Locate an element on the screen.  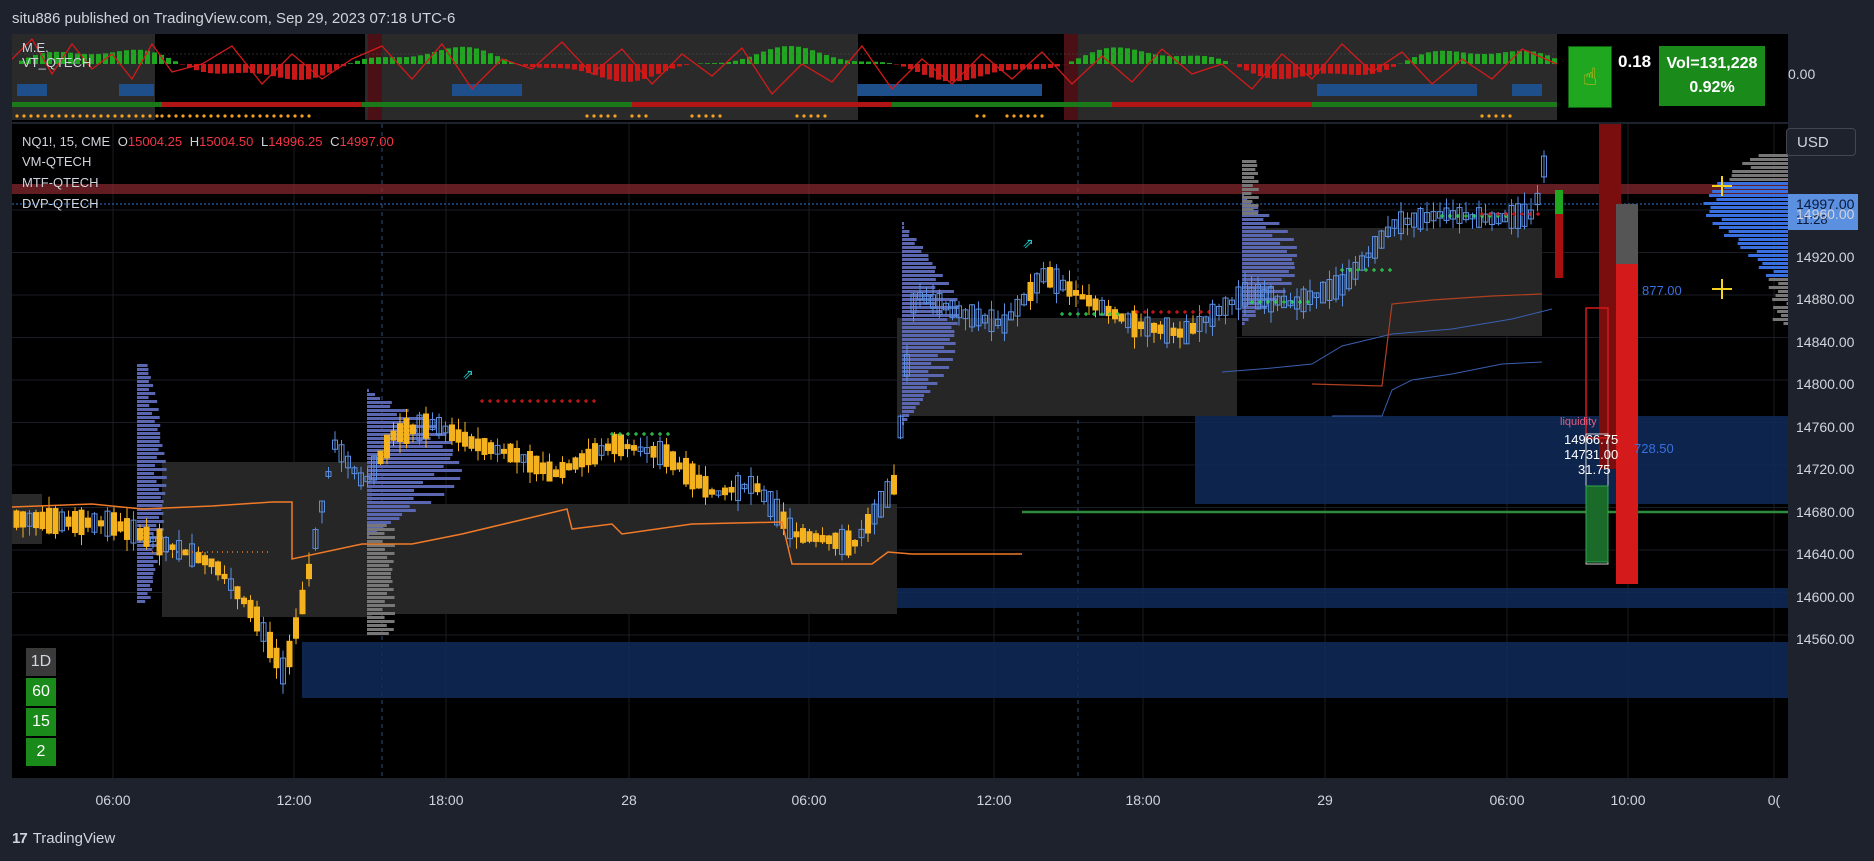
price-tick-label: 14920.00 is located at coordinates (1825, 256).